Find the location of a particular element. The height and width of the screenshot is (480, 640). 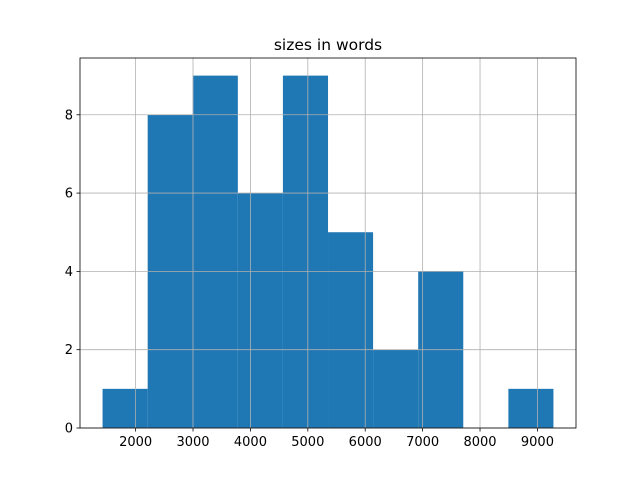

x-tick-label: 6000 is located at coordinates (365, 442).